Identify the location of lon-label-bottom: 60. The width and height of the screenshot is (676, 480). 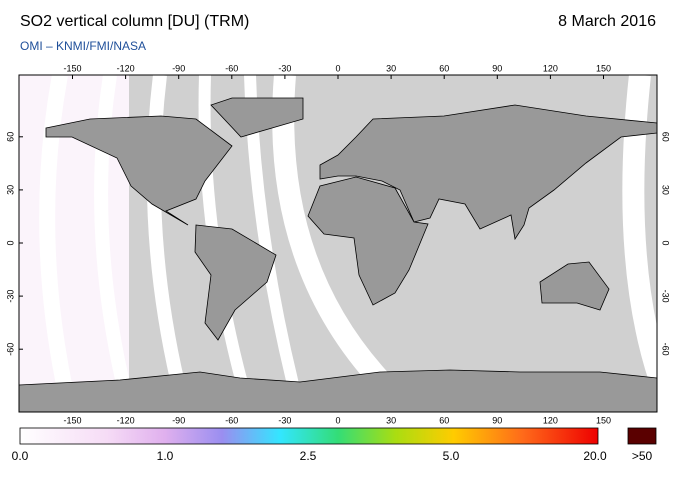
(444, 420).